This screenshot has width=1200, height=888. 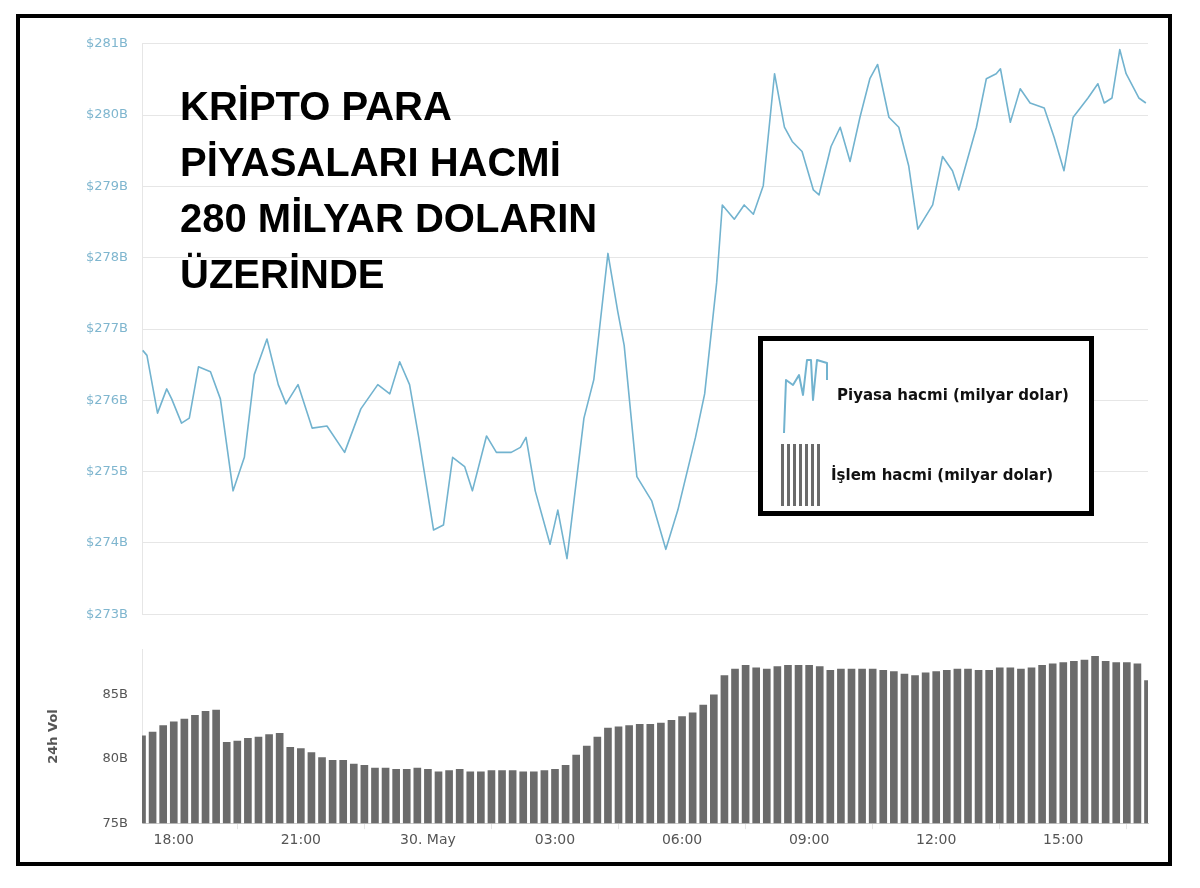 I want to click on y-tick-label: $278B, so click(x=106, y=257).